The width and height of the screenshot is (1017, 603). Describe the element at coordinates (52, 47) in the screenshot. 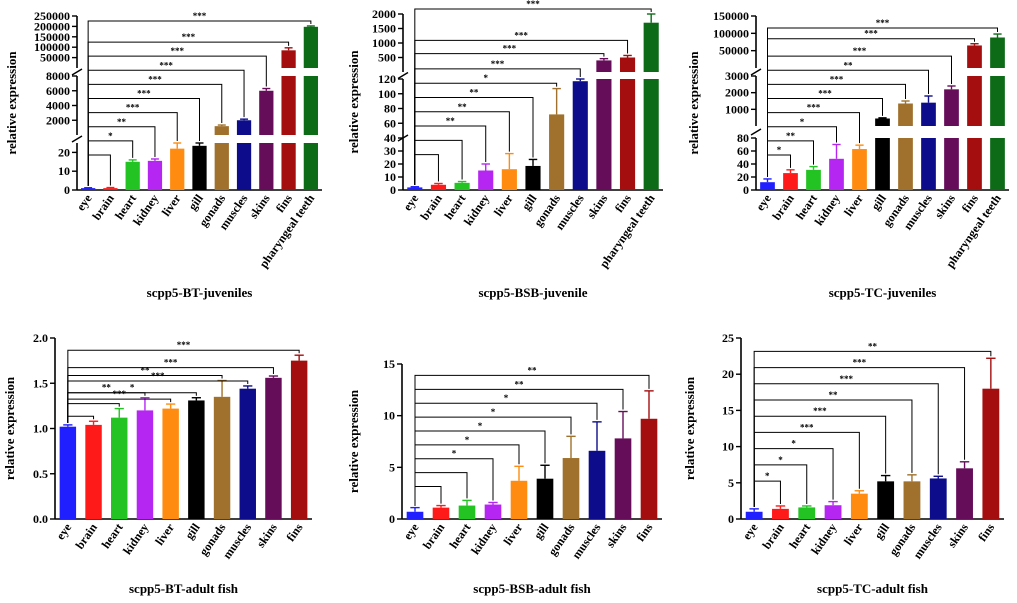

I see `y-tick-label: 100000` at that location.